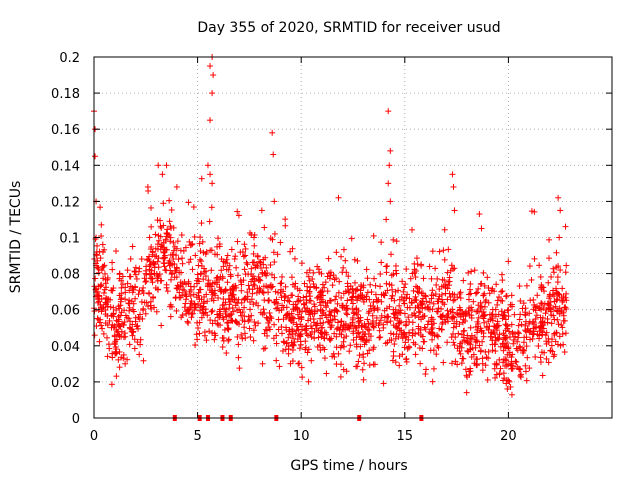  Describe the element at coordinates (197, 436) in the screenshot. I see `x-tick-label: 5` at that location.